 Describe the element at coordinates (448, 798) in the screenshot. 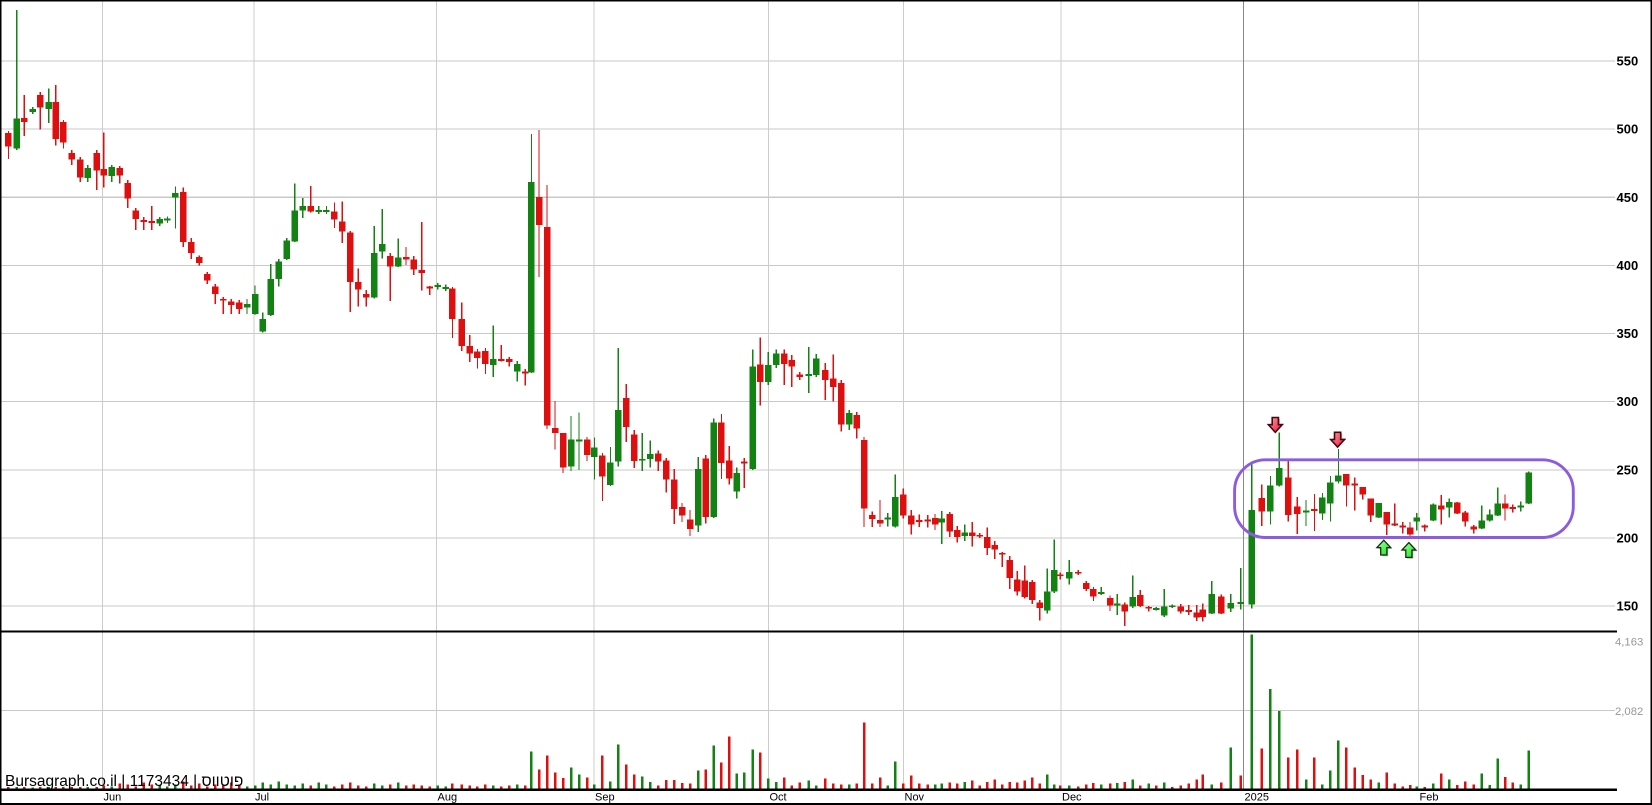

I see `svg-text: Aug` at that location.